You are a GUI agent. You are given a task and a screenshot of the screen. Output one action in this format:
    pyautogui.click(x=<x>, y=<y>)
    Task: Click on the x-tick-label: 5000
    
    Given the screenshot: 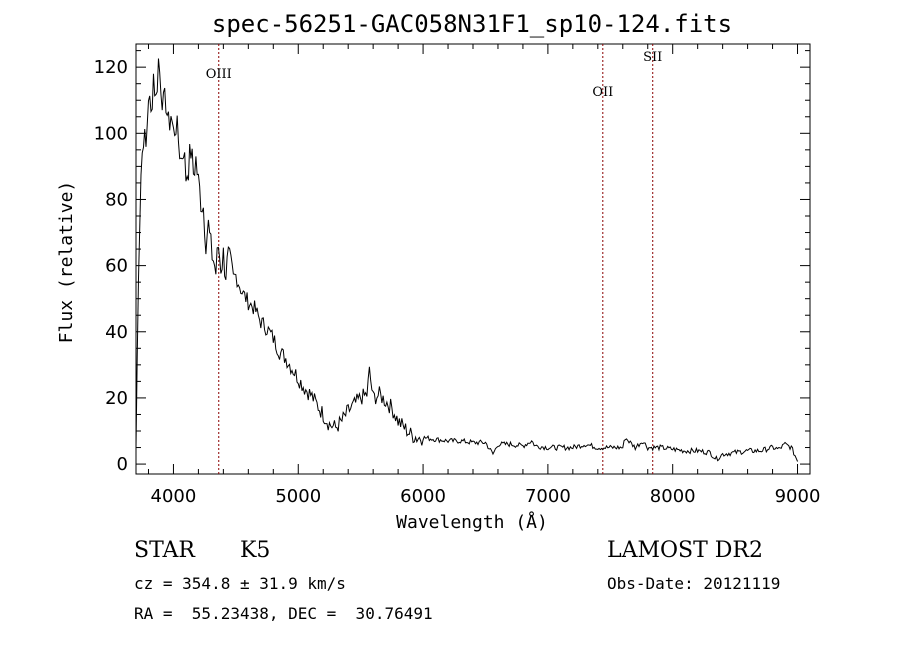 What is the action you would take?
    pyautogui.click(x=298, y=496)
    